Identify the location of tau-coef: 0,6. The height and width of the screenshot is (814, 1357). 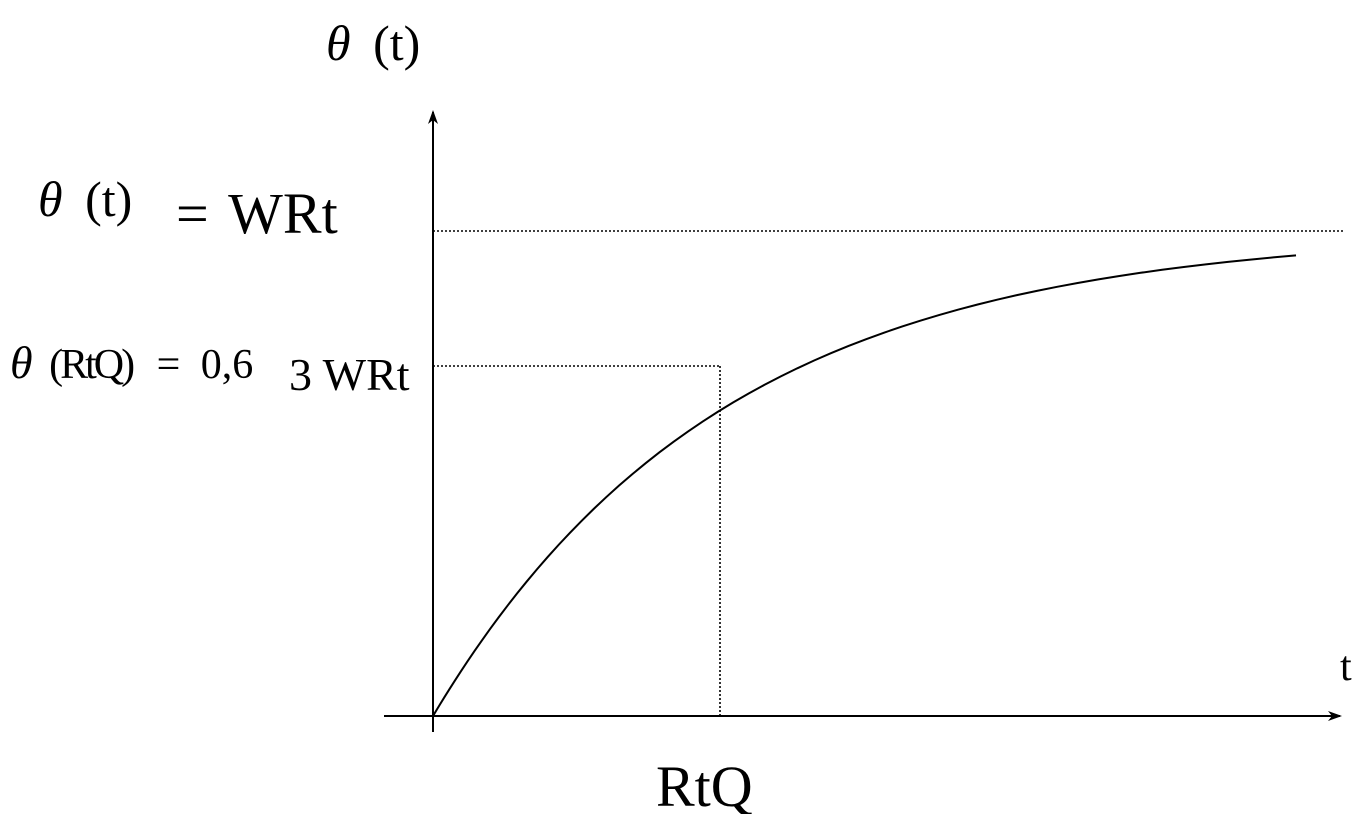
(227, 365).